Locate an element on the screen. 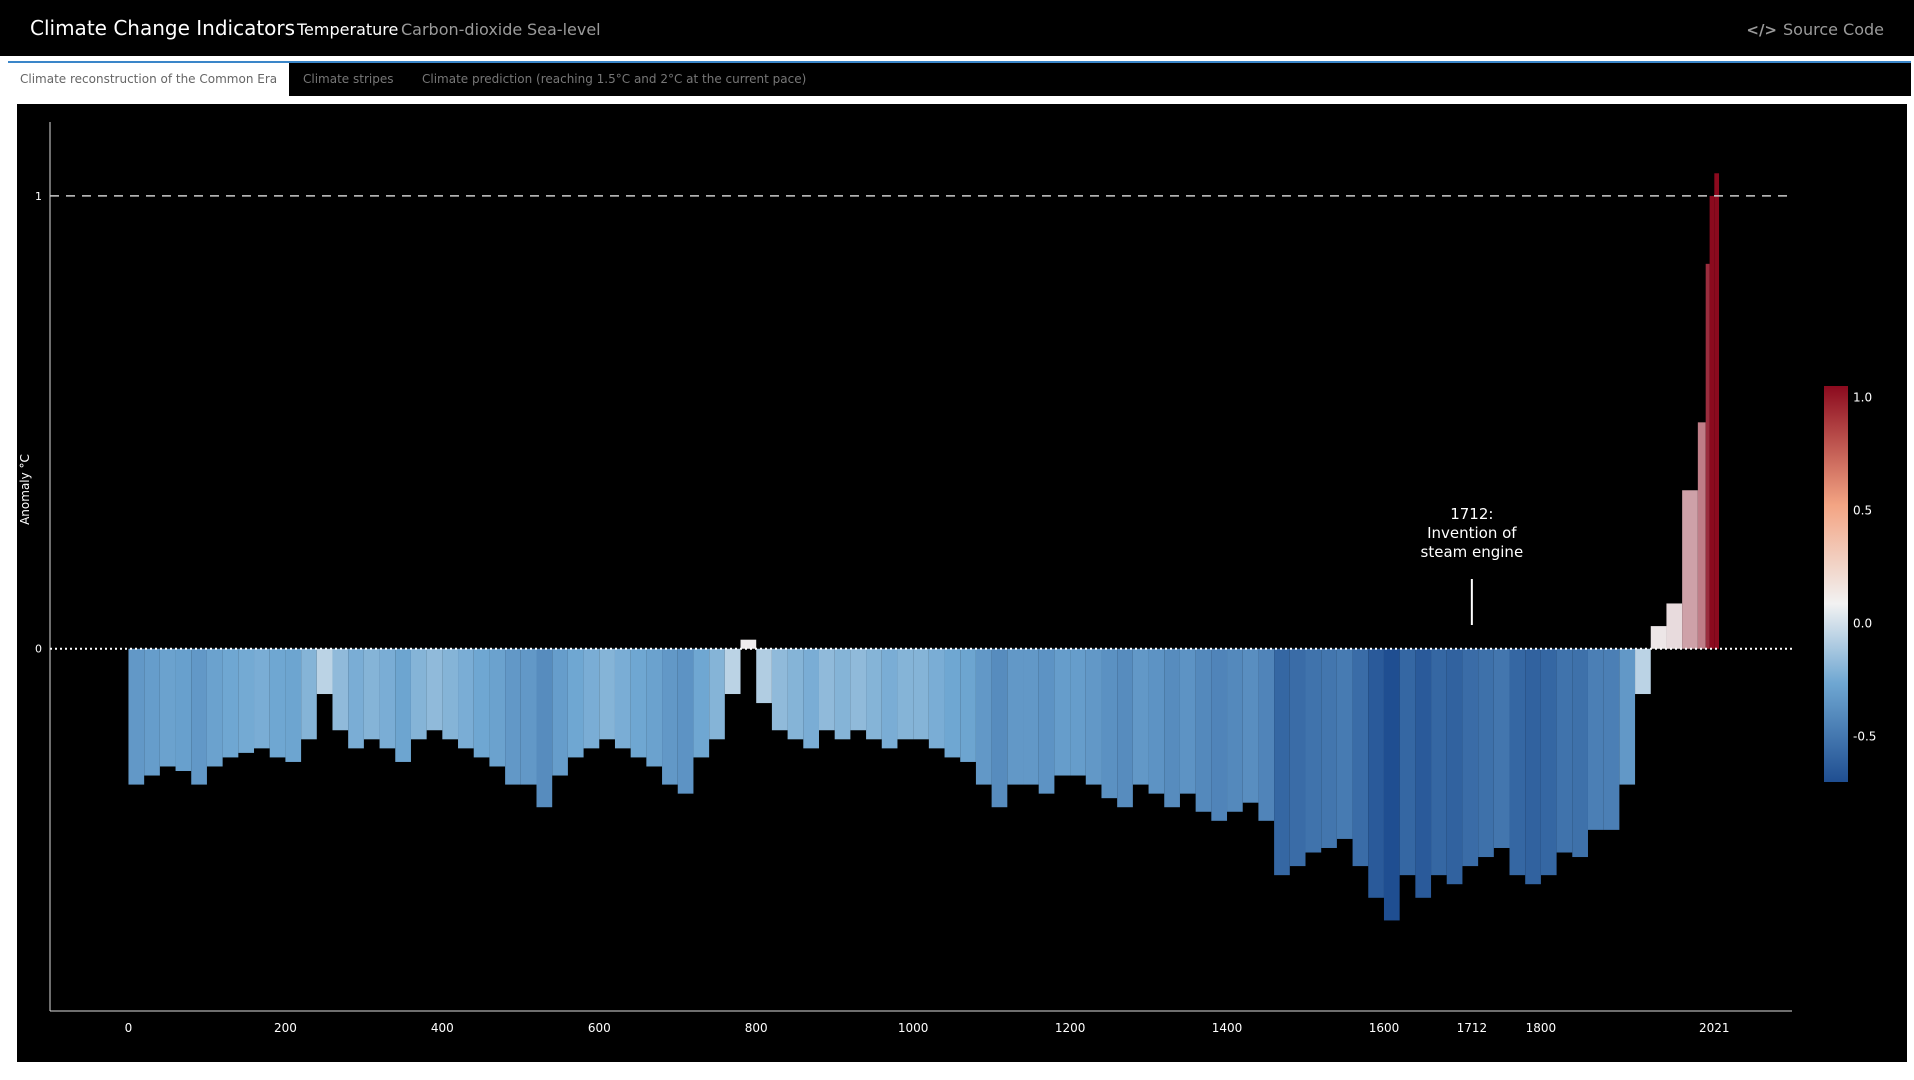 The width and height of the screenshot is (1914, 1080). annotation-line-3: steam engine is located at coordinates (1472, 552).